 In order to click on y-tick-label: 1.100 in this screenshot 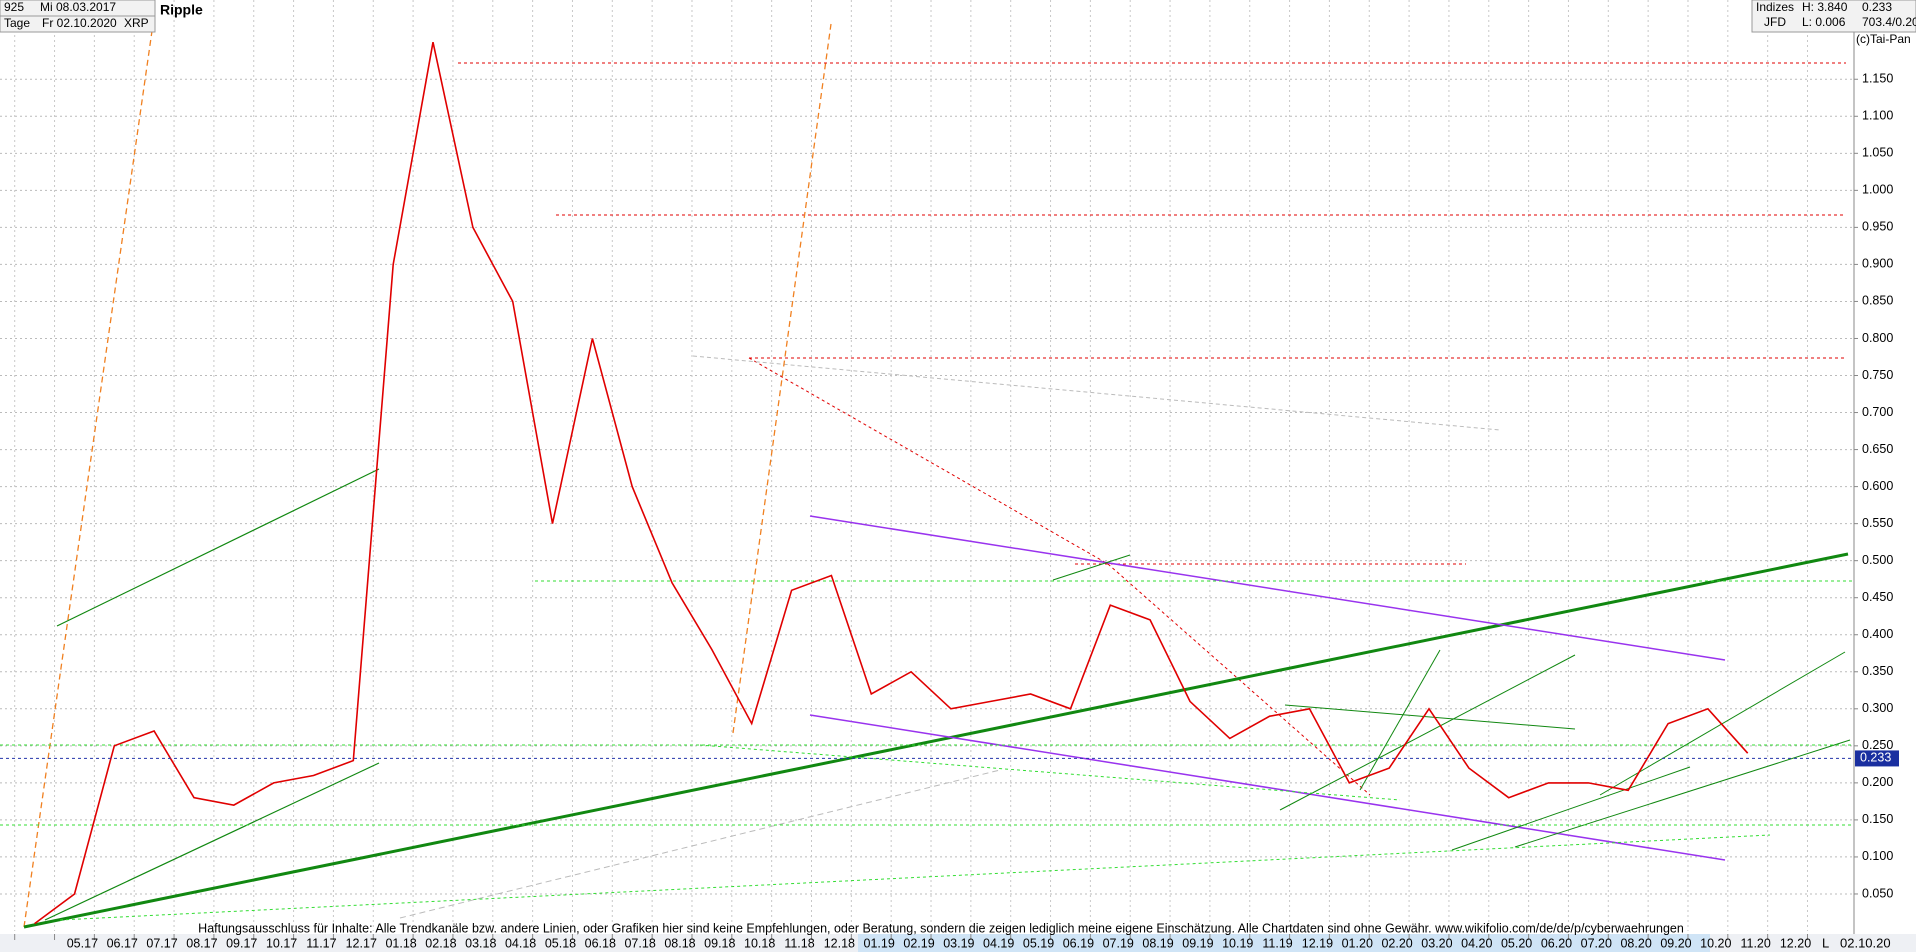, I will do `click(1877, 116)`.